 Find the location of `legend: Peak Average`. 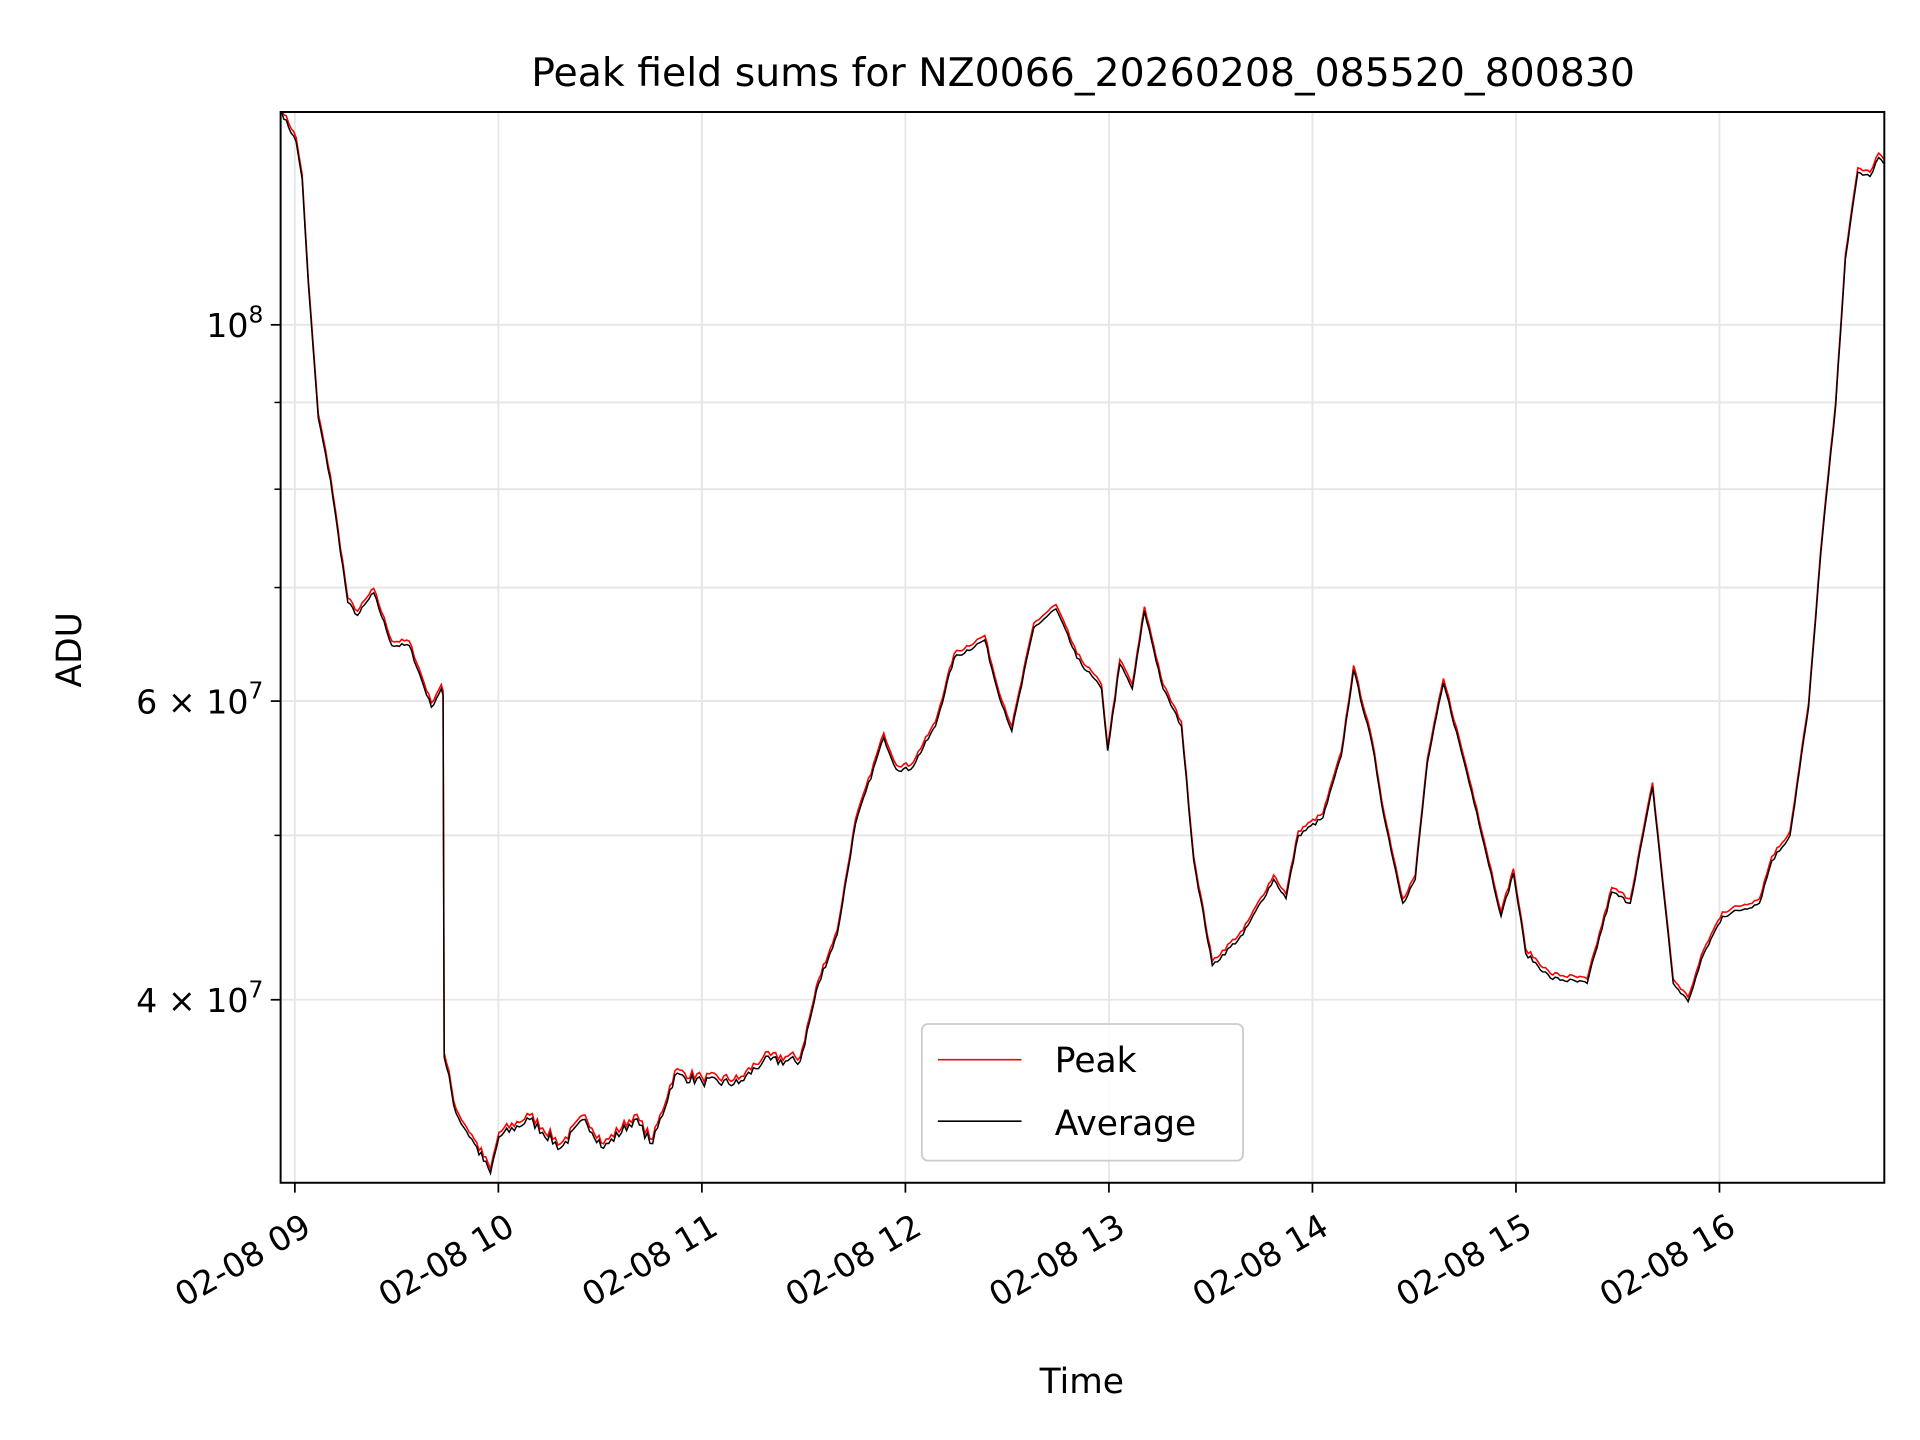

legend: Peak Average is located at coordinates (1082, 1092).